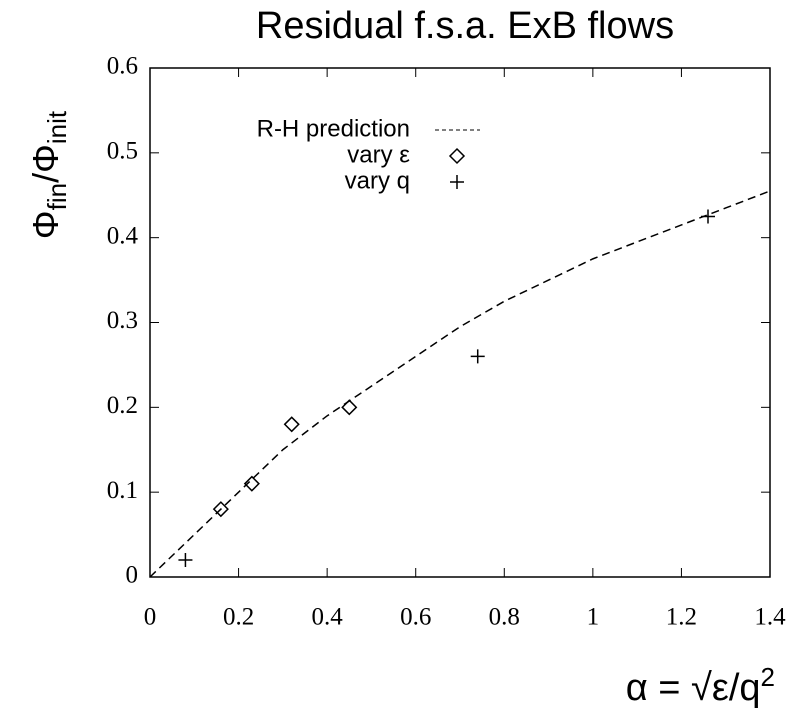  Describe the element at coordinates (57, 127) in the screenshot. I see `y-label-part: init` at that location.